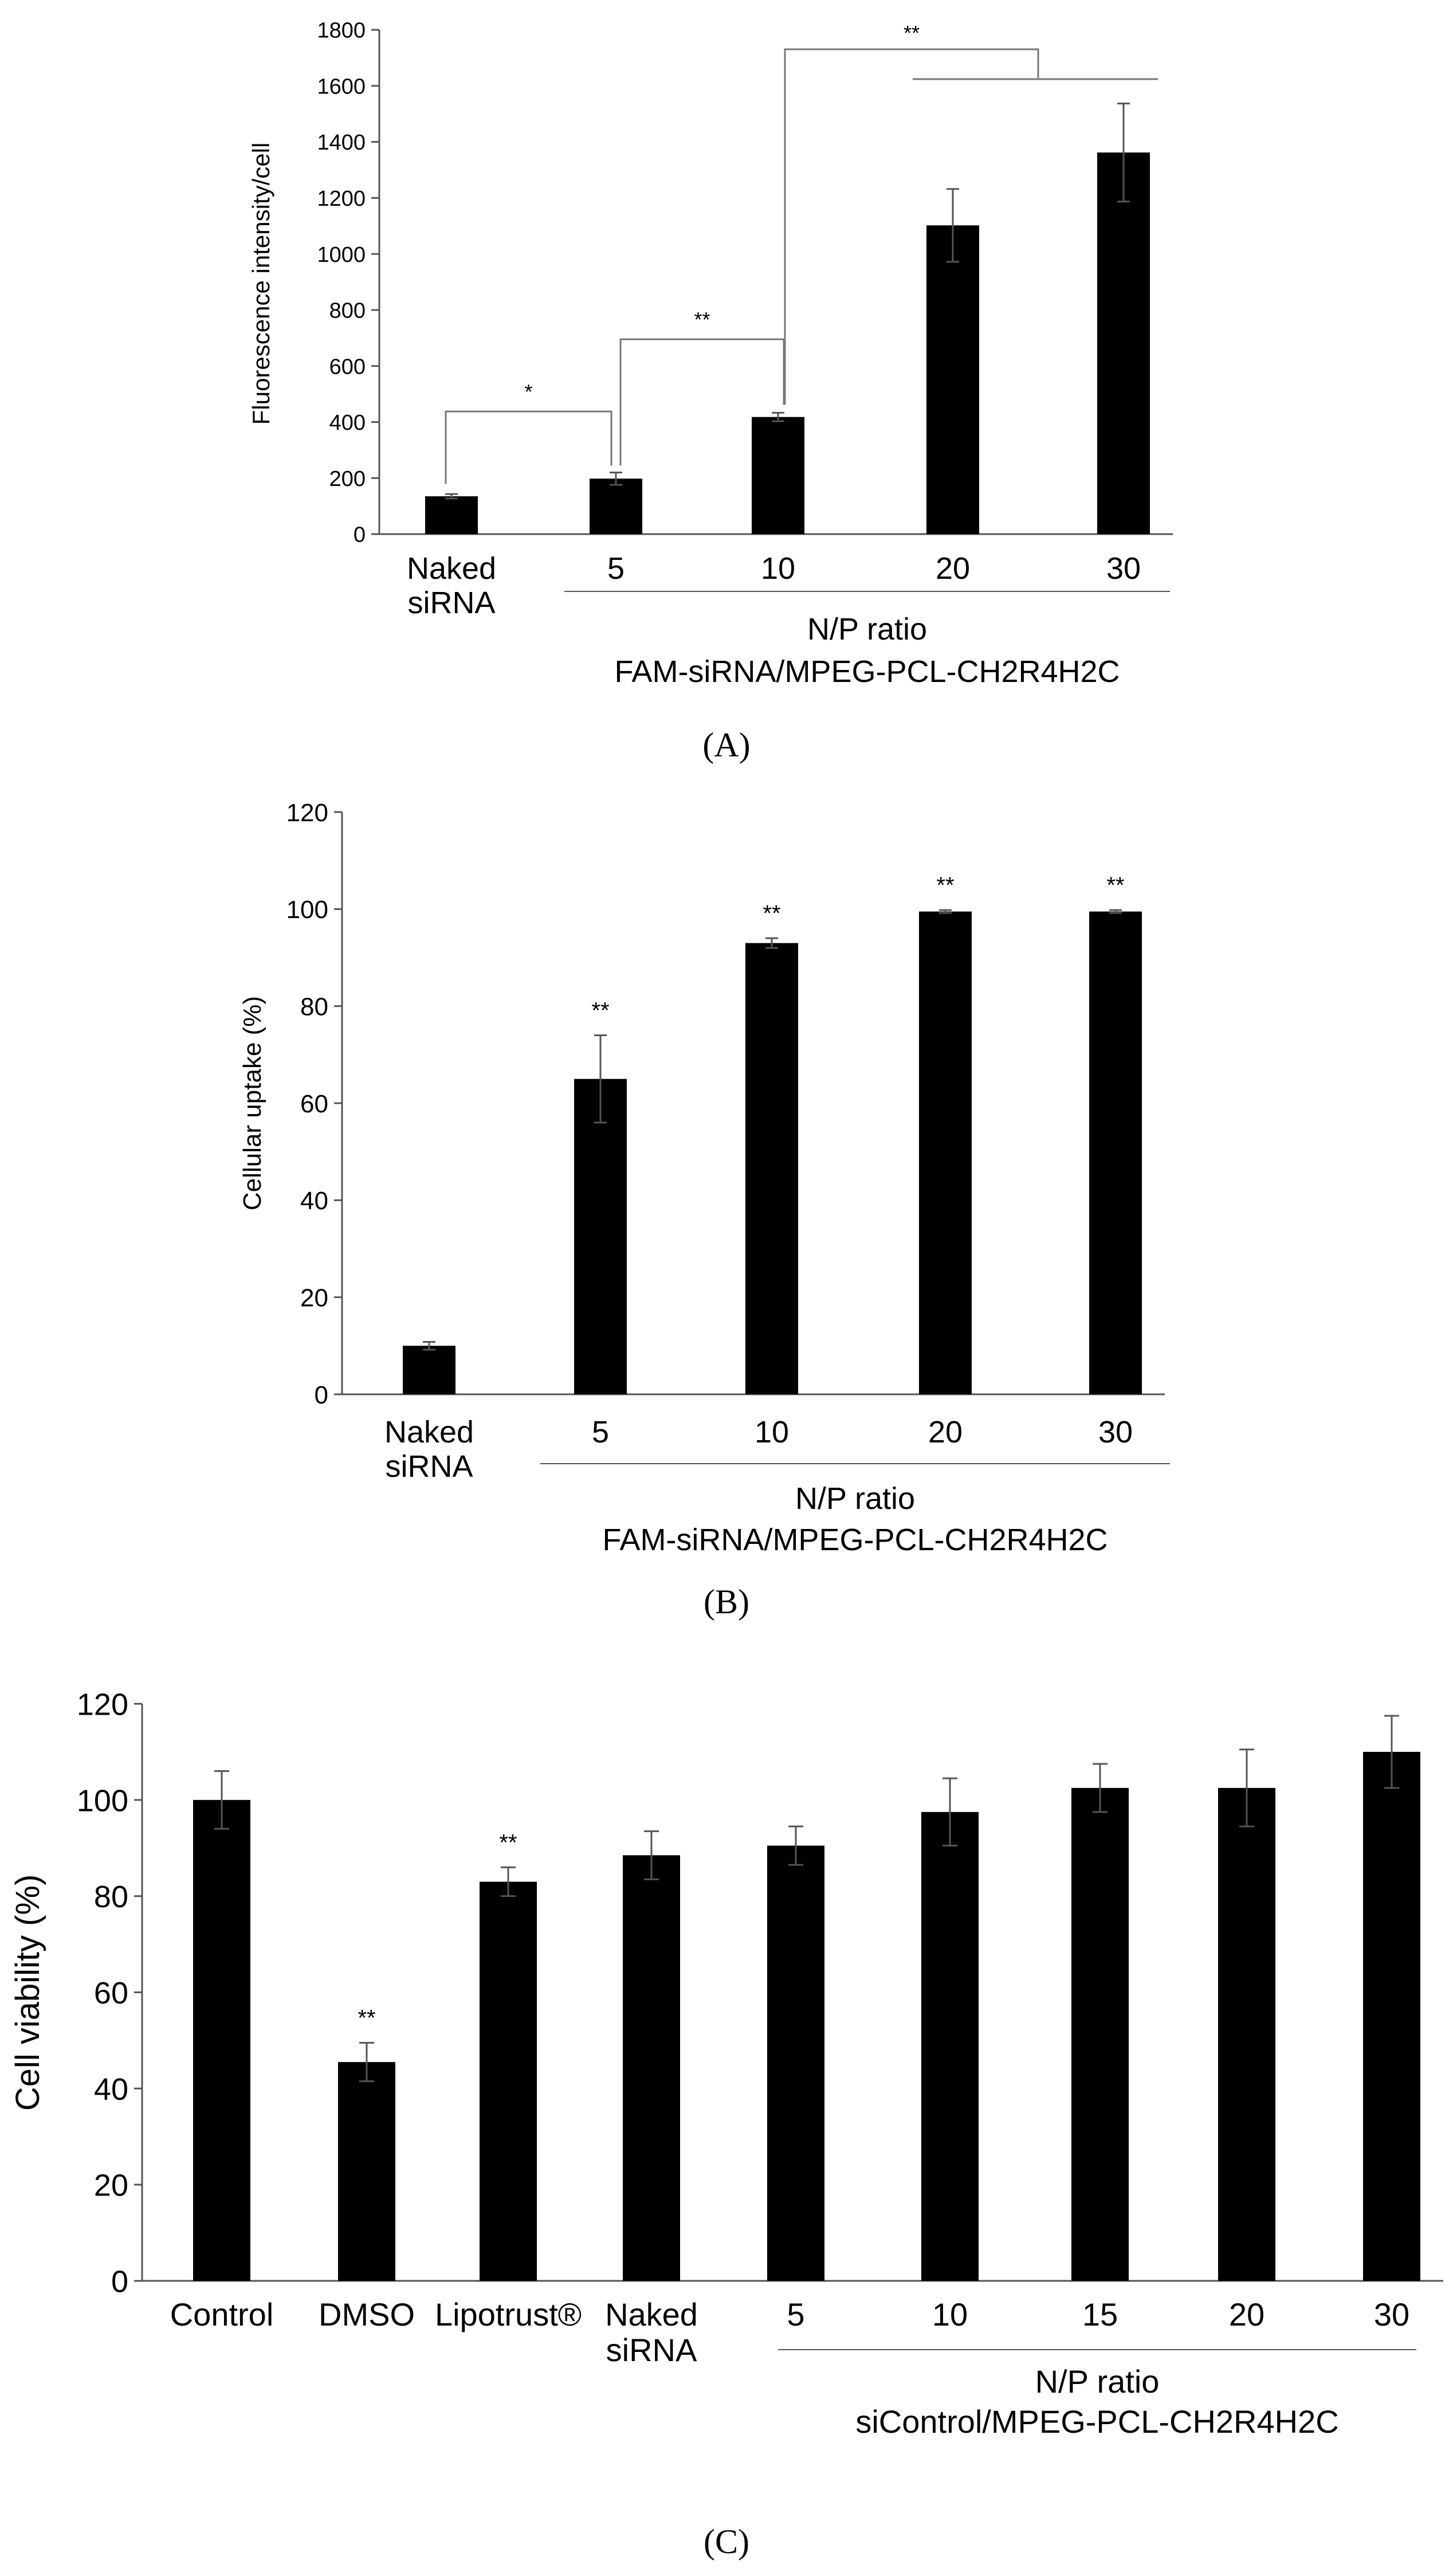 The height and width of the screenshot is (2576, 1453). Describe the element at coordinates (726, 745) in the screenshot. I see `panel-a-label: (A)` at that location.